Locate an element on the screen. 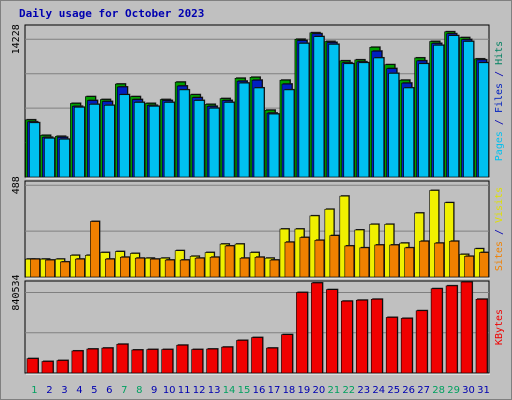 Image resolution: width=512 pixels, height=400 pixels. day-label-13: 13 is located at coordinates (214, 390).